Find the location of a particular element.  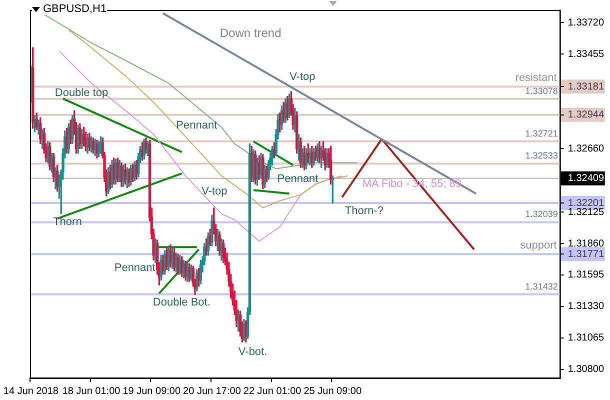

annotation: Double top is located at coordinates (81, 93).